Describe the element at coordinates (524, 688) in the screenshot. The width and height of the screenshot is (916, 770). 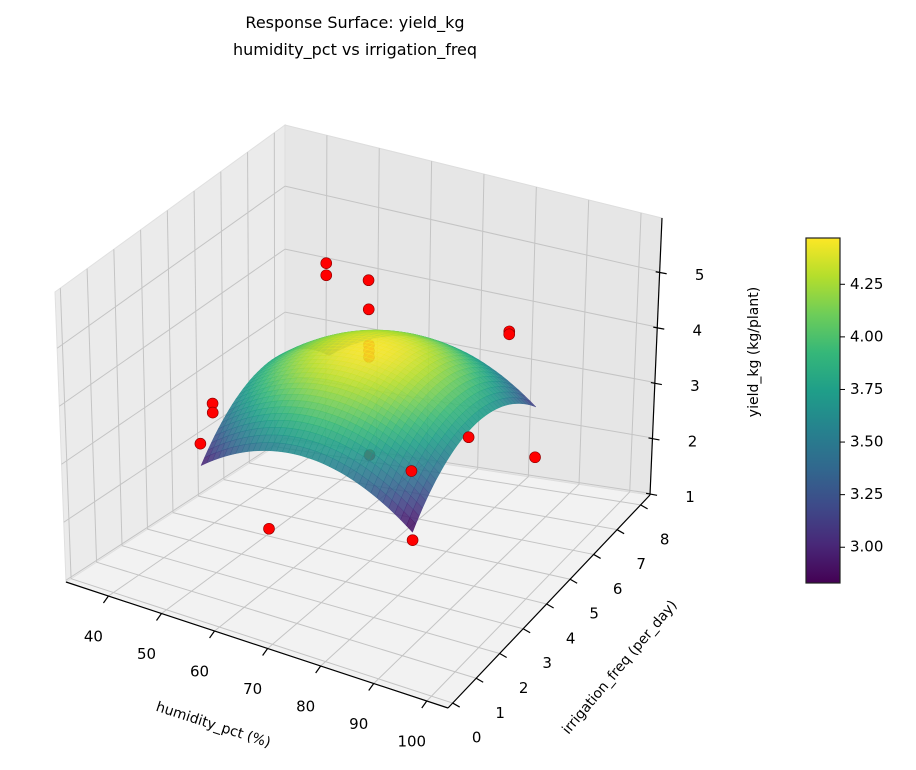
I see `y-tick-label: 2` at that location.